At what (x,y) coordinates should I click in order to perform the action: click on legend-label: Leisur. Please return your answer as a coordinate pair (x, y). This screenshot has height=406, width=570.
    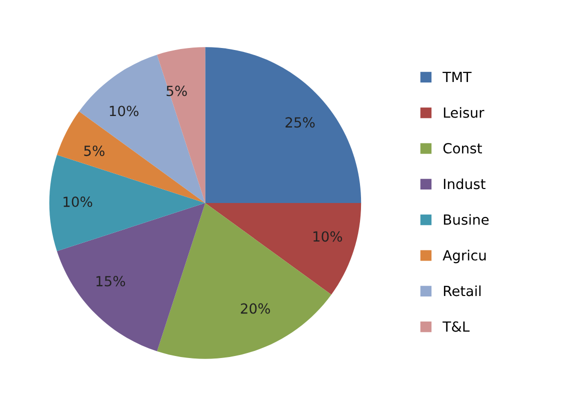
    Looking at the image, I should click on (464, 112).